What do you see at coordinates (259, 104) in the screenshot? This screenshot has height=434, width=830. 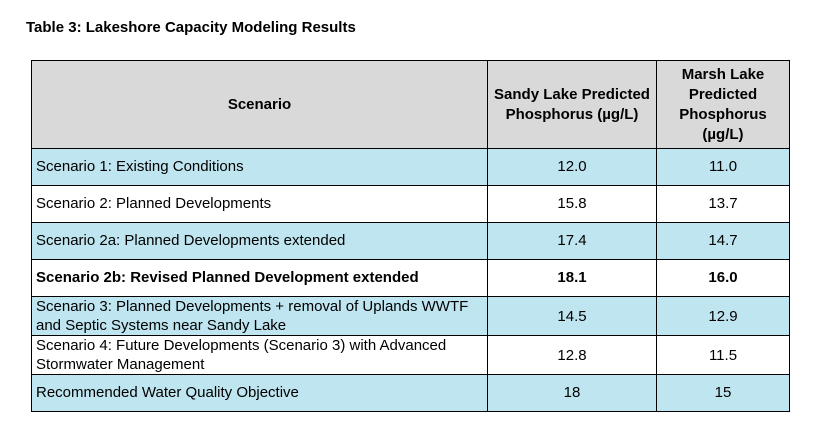 I see `header-scenario: Scenario` at bounding box center [259, 104].